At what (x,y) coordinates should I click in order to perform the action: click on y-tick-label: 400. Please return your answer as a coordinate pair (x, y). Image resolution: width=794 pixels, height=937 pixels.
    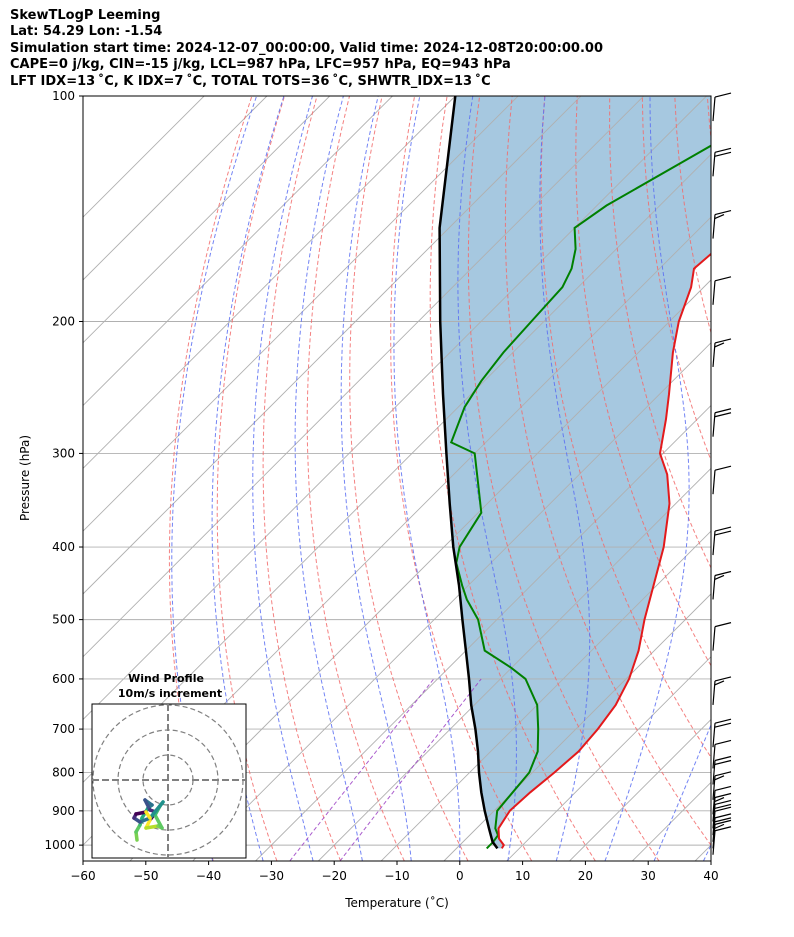
    Looking at the image, I should click on (63, 547).